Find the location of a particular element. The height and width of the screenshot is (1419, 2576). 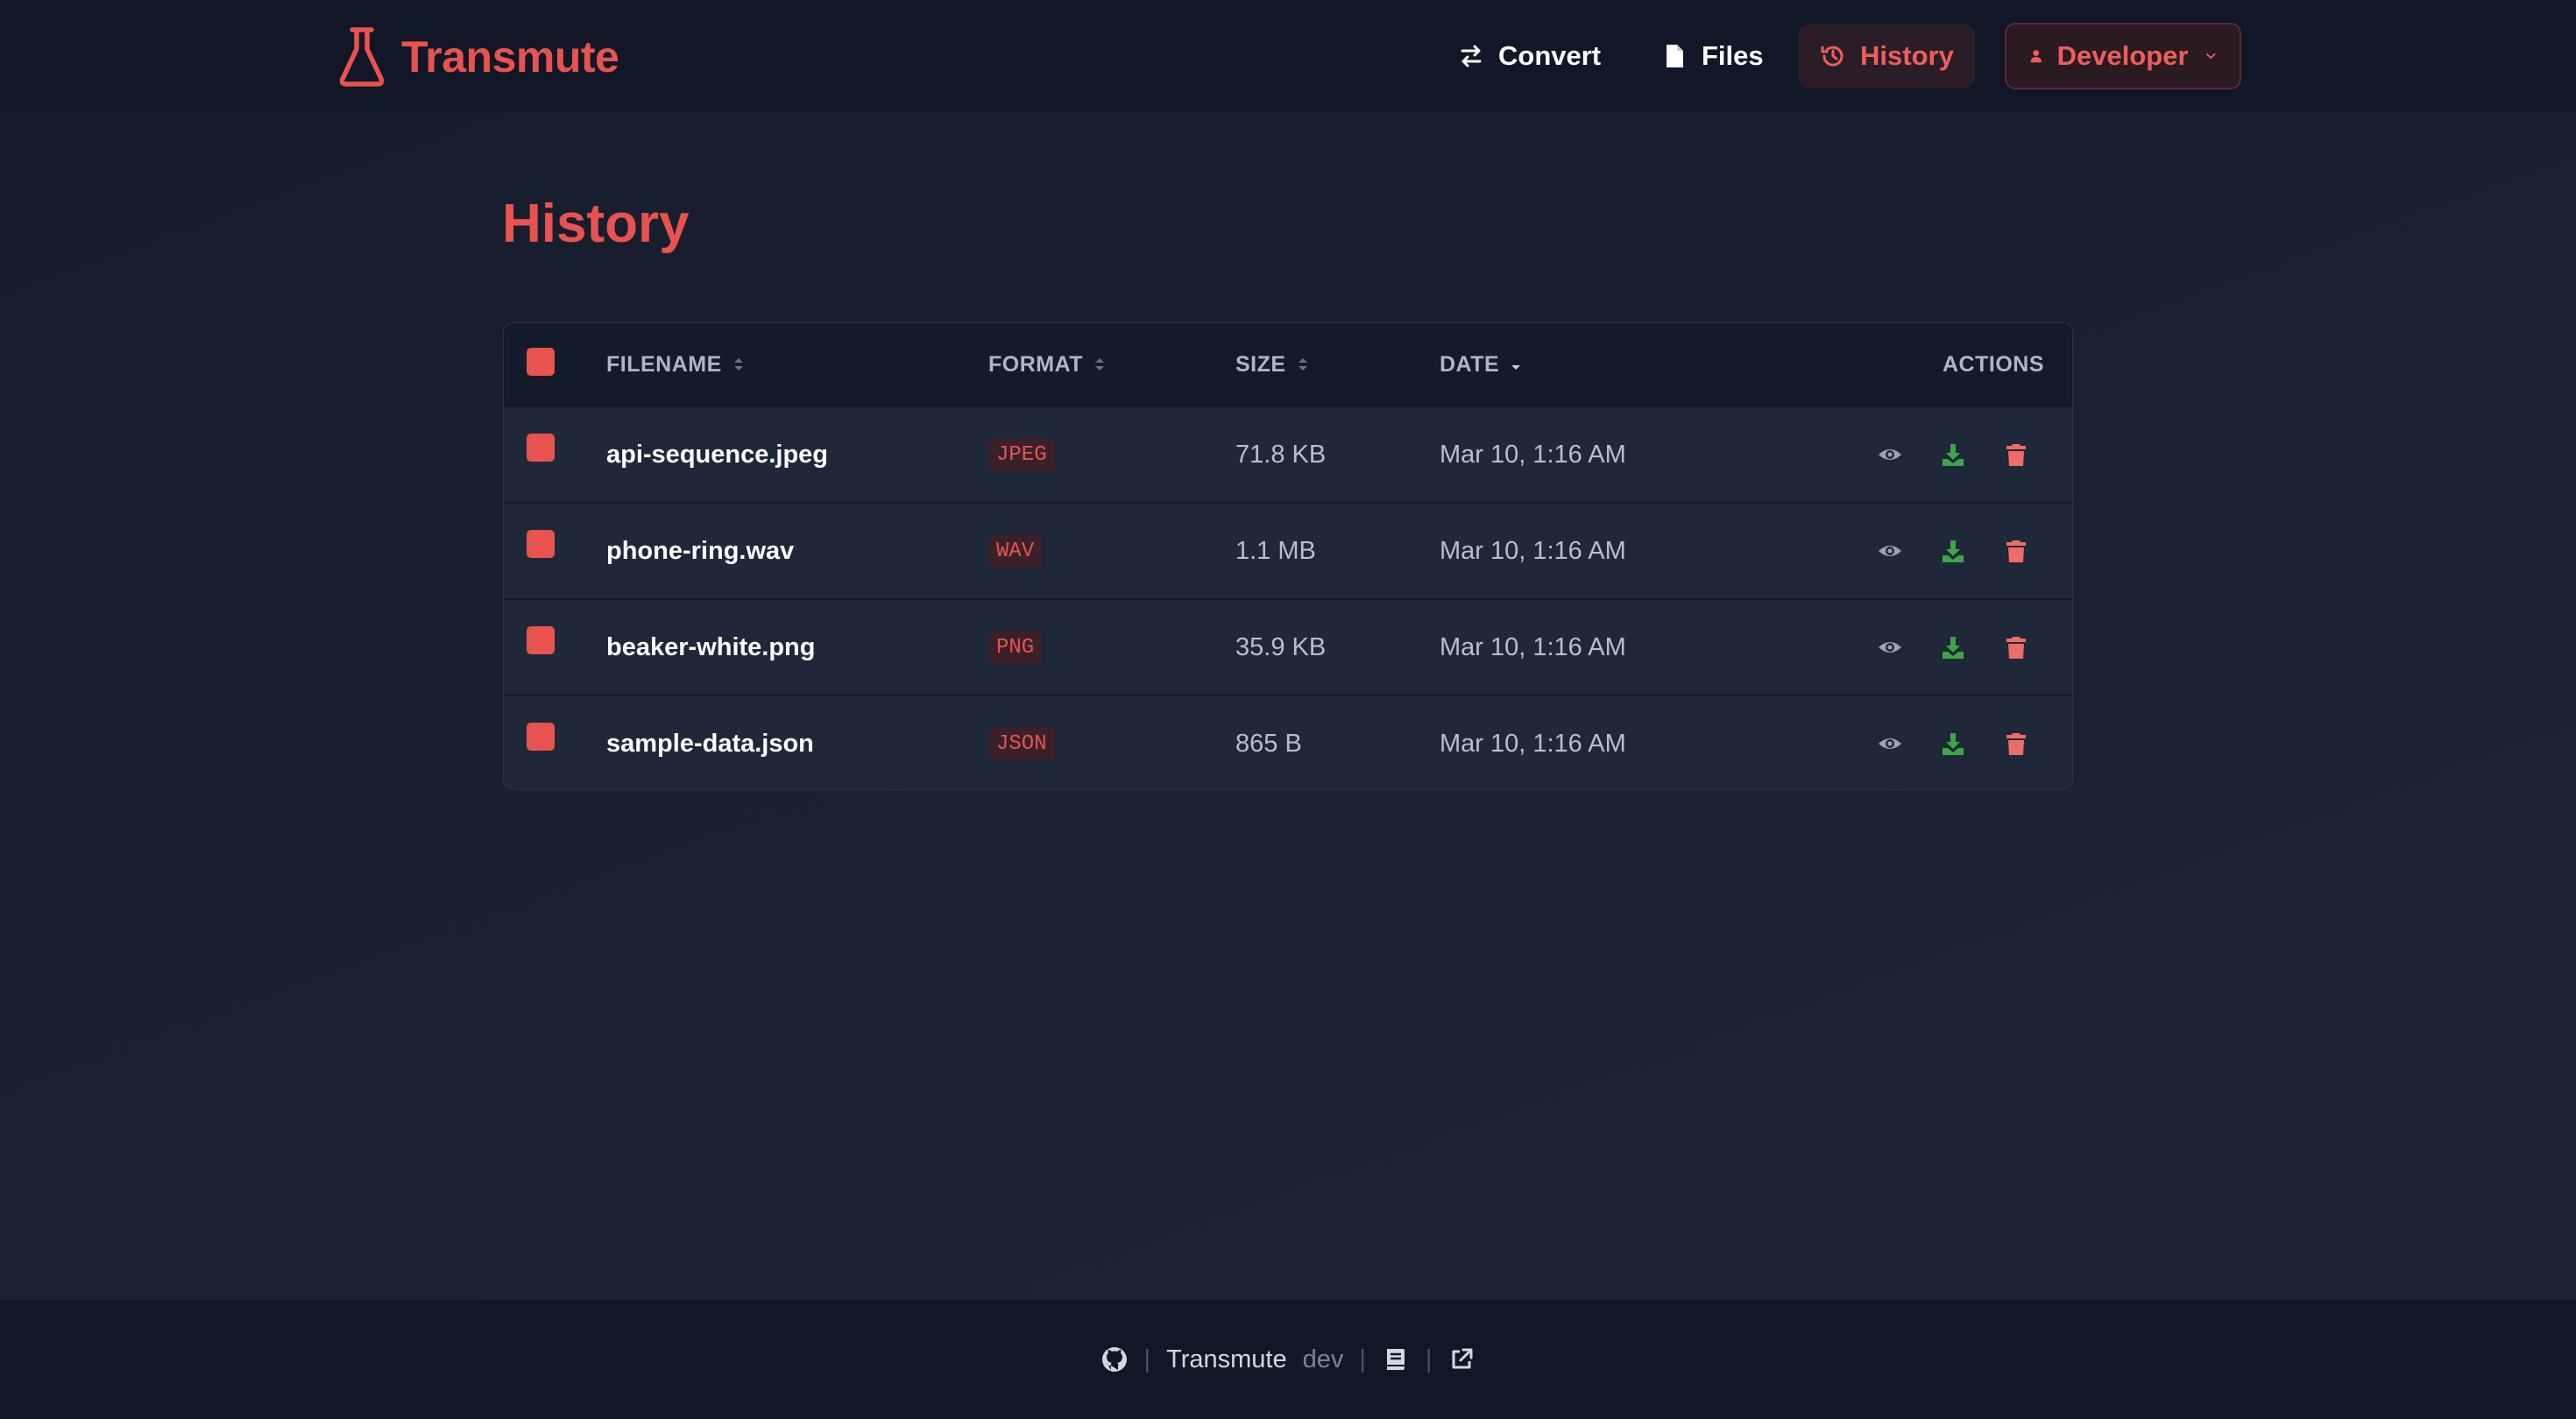

nav-files: Files is located at coordinates (1712, 57).